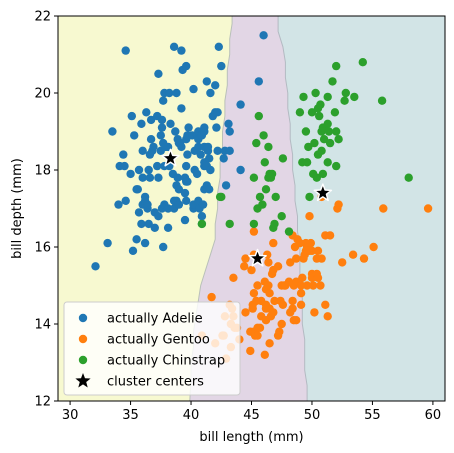  What do you see at coordinates (42, 171) in the screenshot?
I see `y-tick-label: 18` at bounding box center [42, 171].